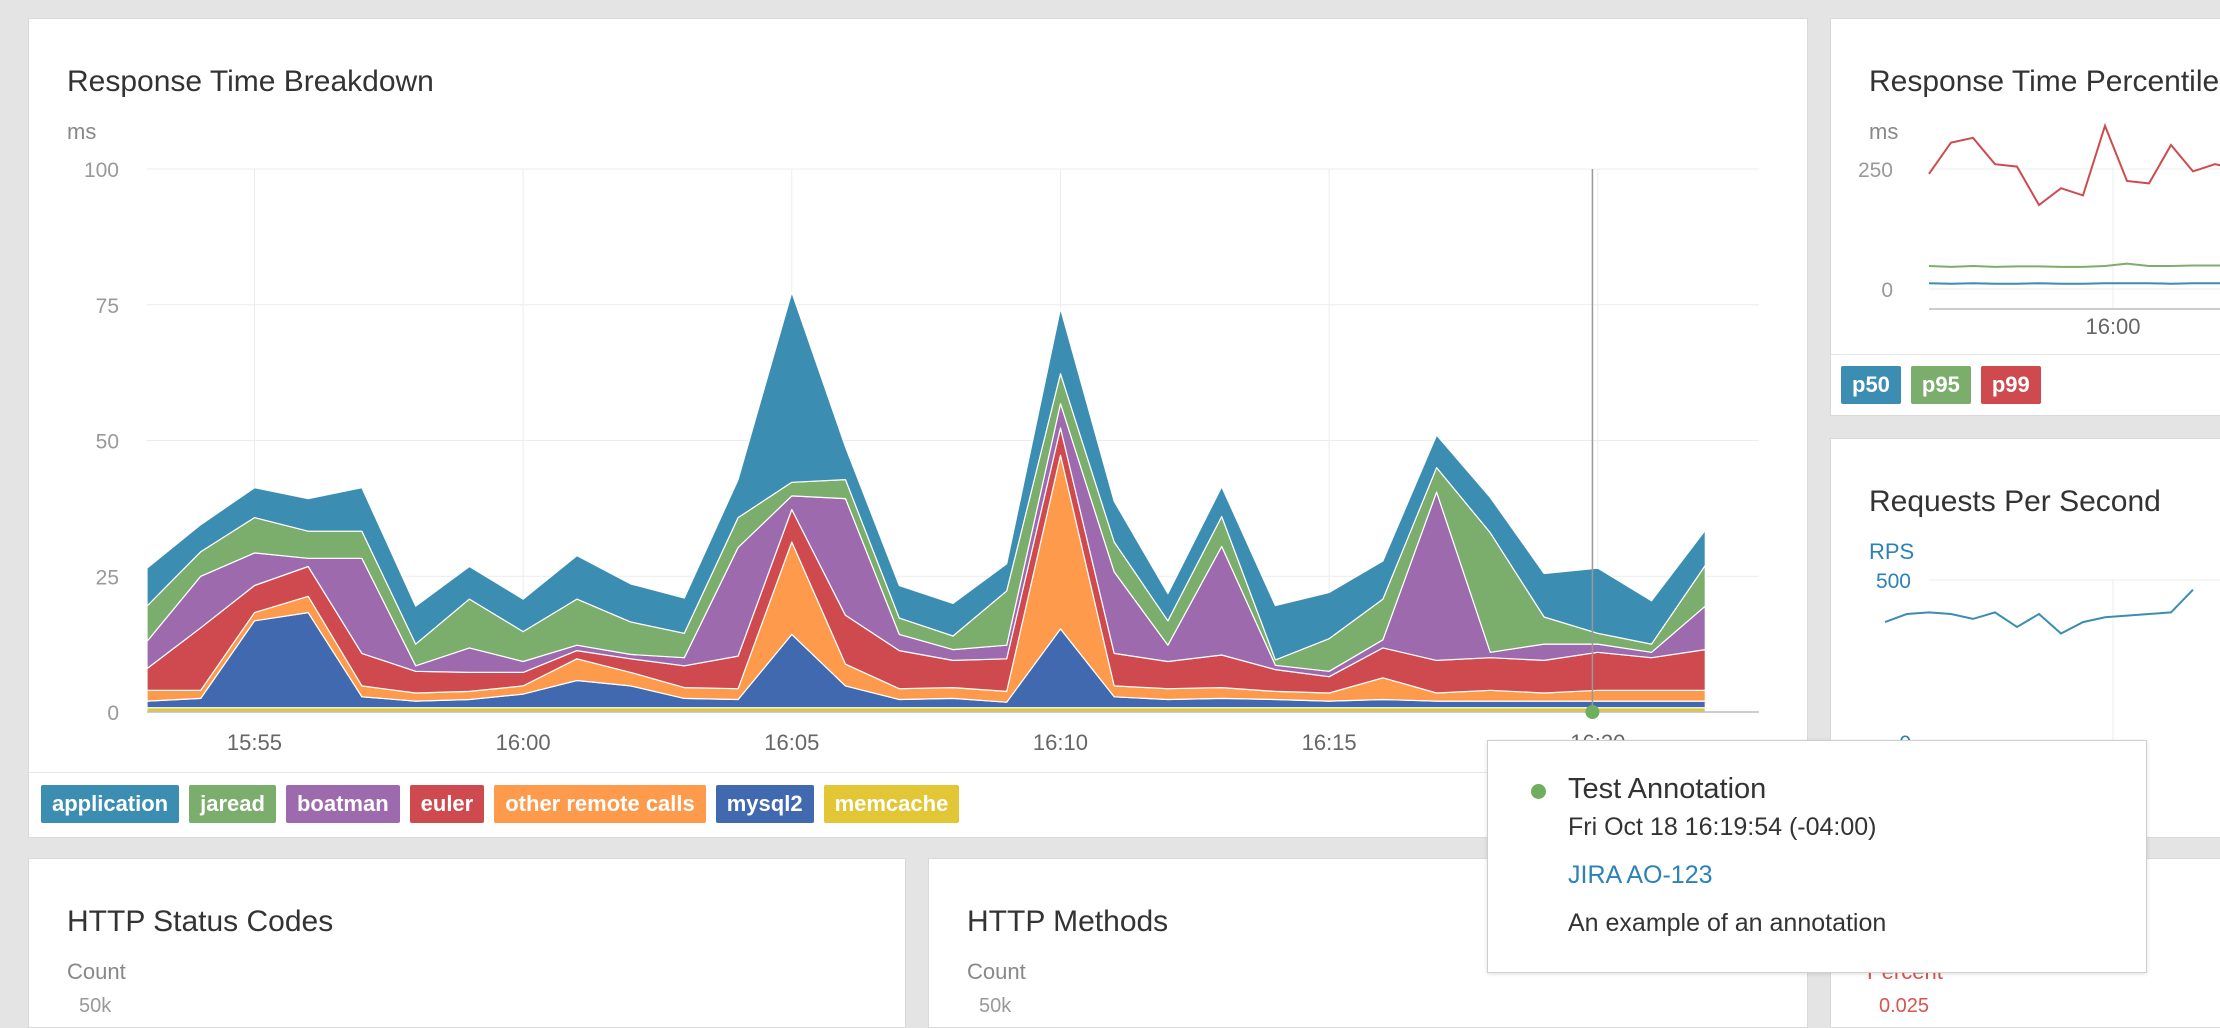  What do you see at coordinates (1727, 923) in the screenshot?
I see `annotation-description: An example of an annotation` at bounding box center [1727, 923].